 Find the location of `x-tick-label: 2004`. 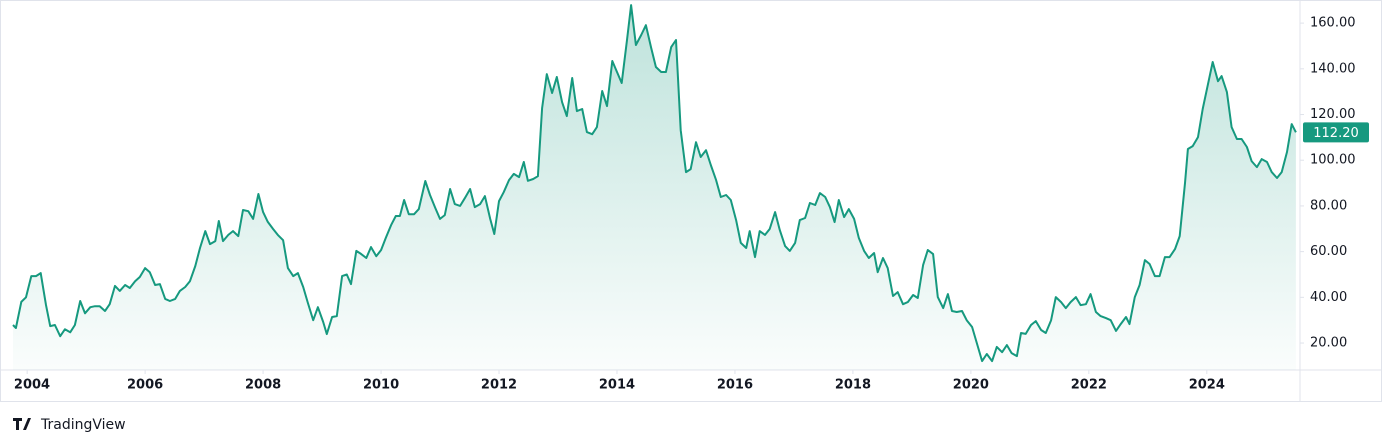

x-tick-label: 2004 is located at coordinates (32, 385).